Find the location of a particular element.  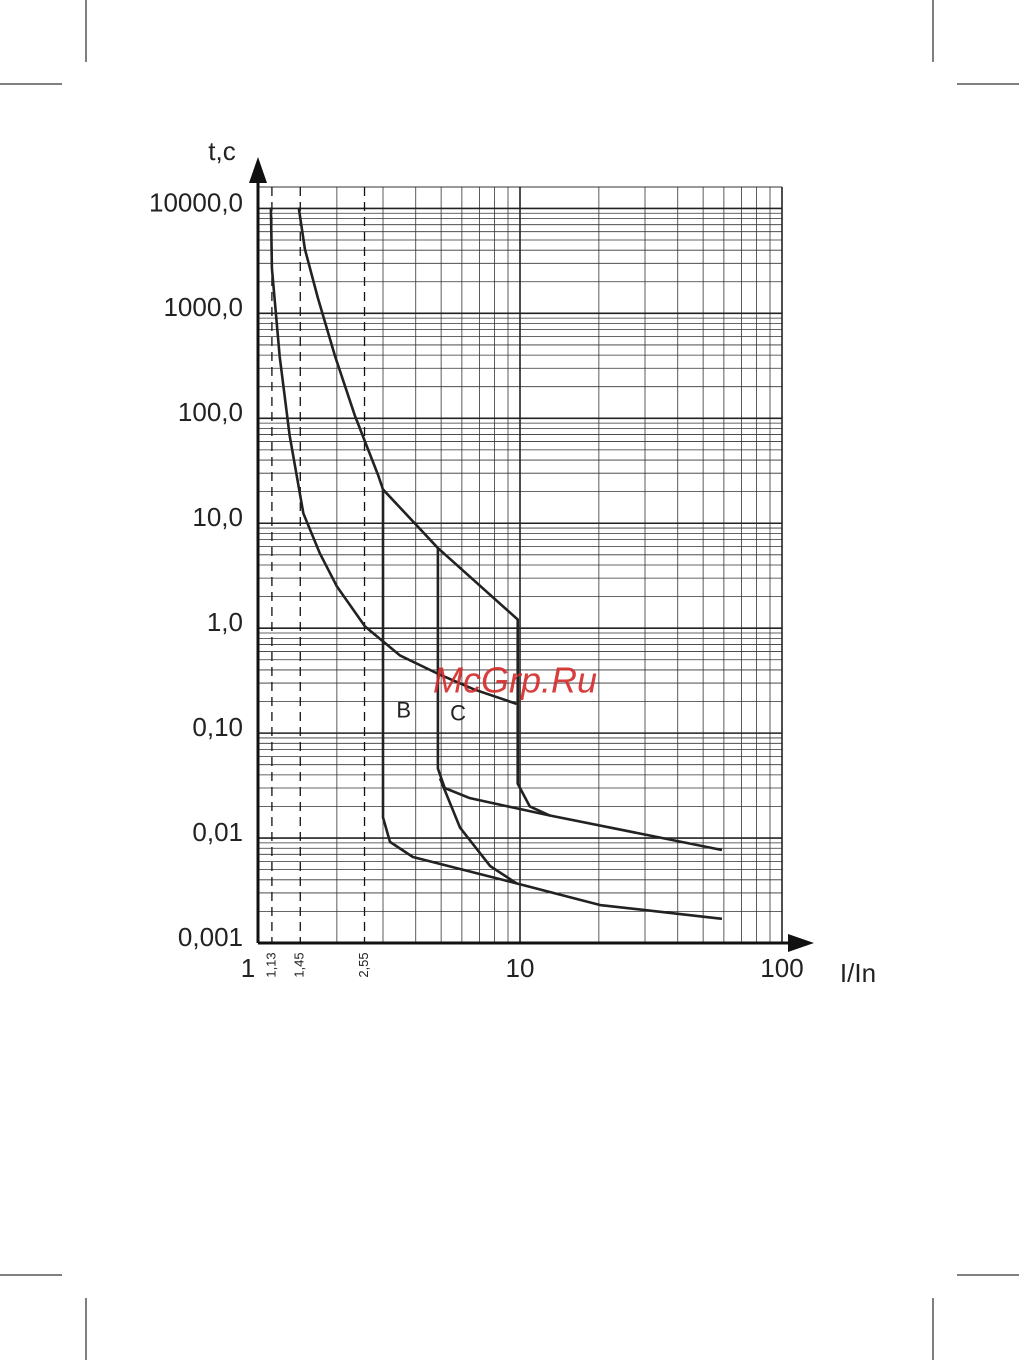

y-axis-arrow is located at coordinates (258, 170).